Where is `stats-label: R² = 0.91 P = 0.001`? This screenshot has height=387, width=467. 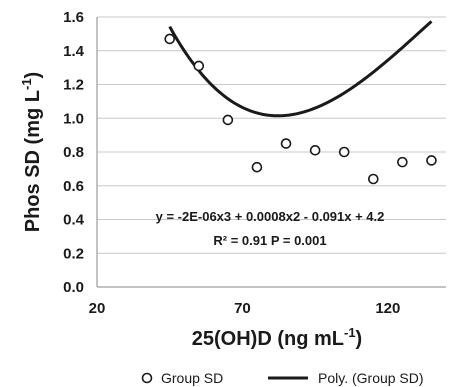 stats-label: R² = 0.91 P = 0.001 is located at coordinates (269, 240).